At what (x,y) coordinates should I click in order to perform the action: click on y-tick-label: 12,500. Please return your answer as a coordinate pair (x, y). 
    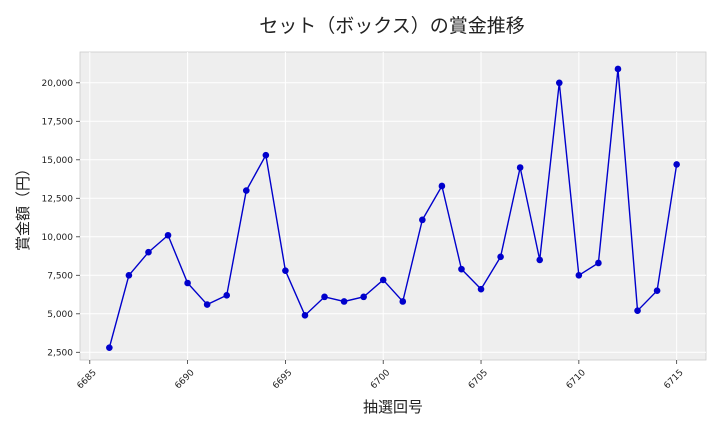
    Looking at the image, I should click on (58, 199).